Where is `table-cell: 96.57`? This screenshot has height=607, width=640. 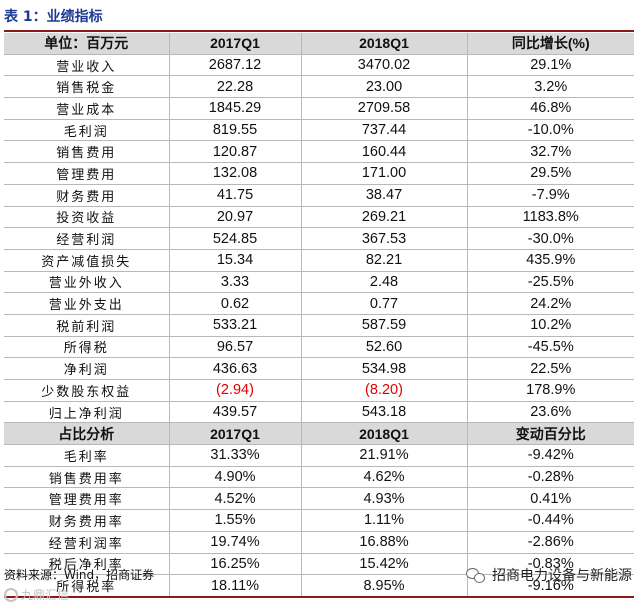
table-cell: 96.57 is located at coordinates (235, 347).